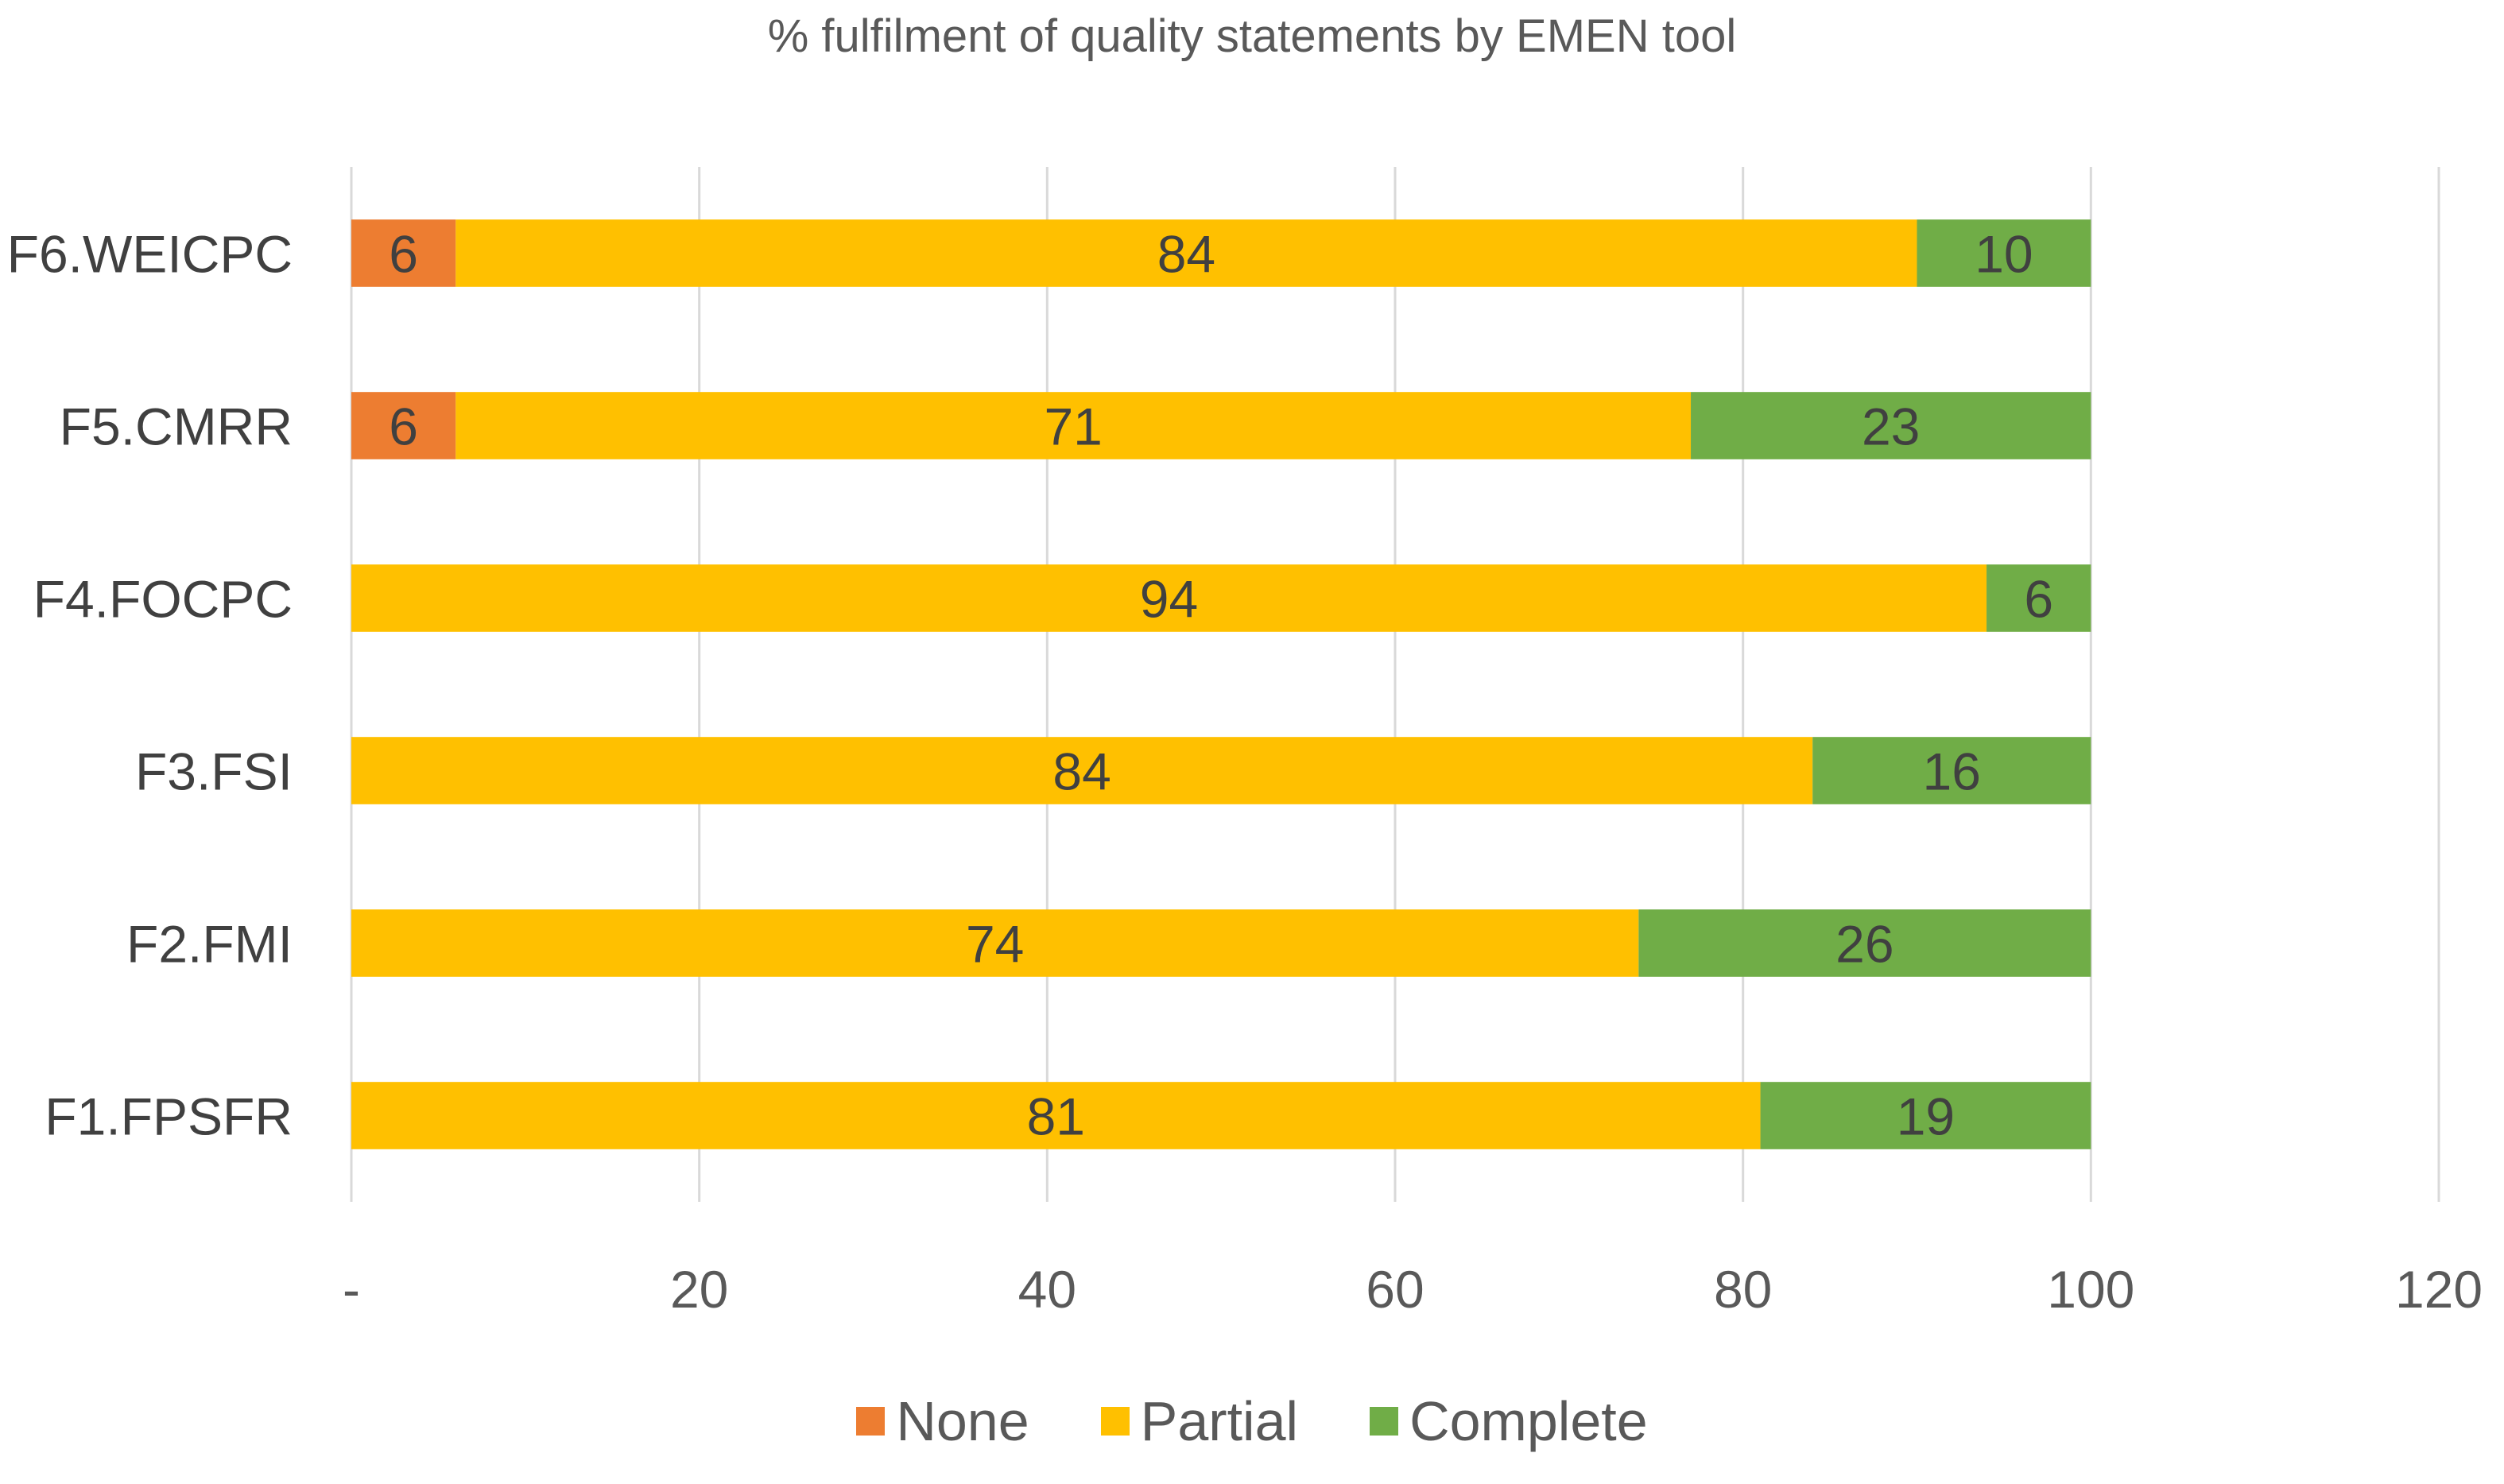  Describe the element at coordinates (1395, 1289) in the screenshot. I see `x-tick-label: 60` at that location.